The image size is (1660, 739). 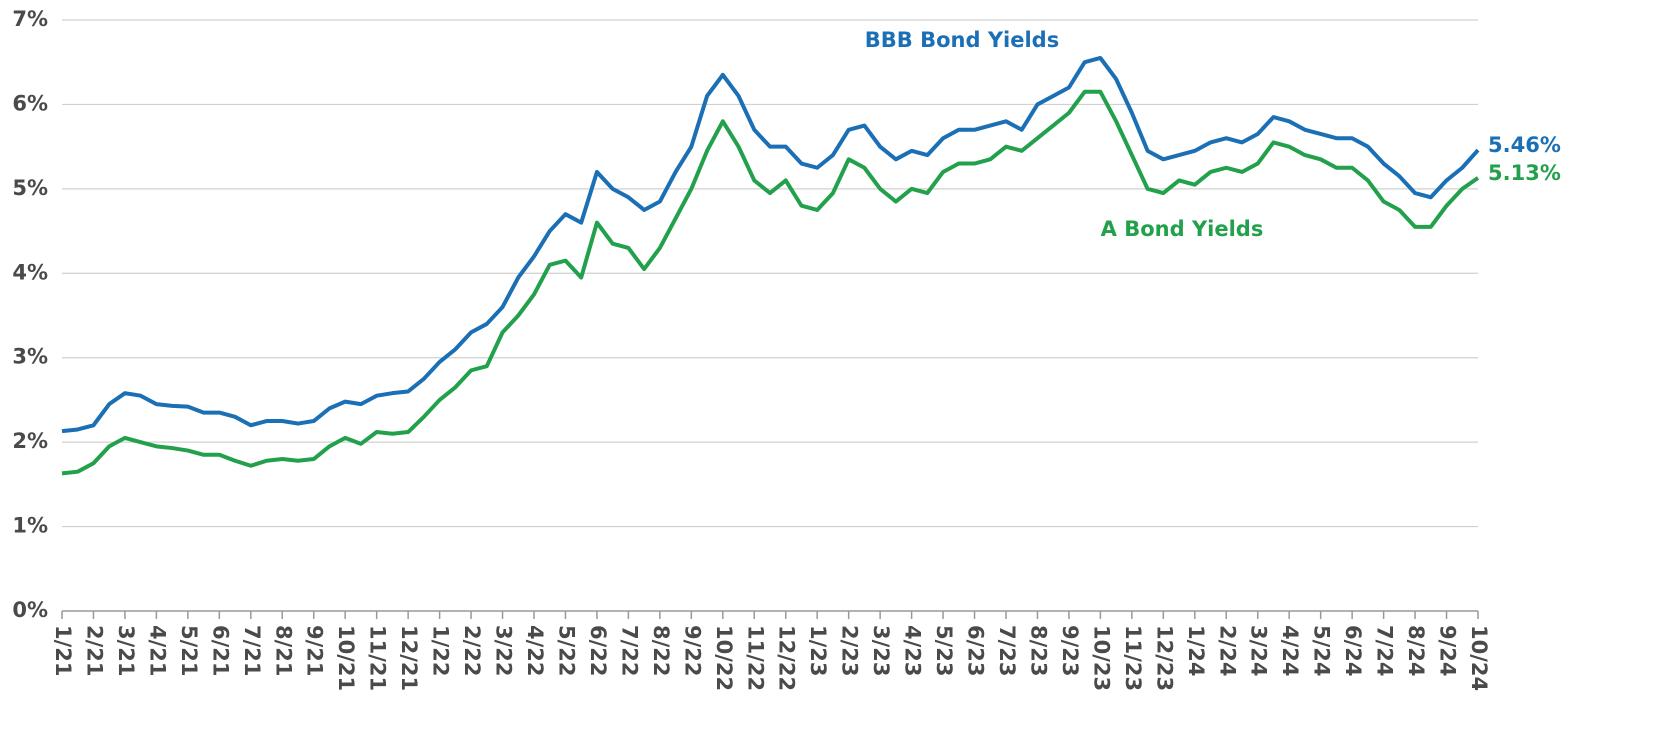 I want to click on x-tick-label: 11/21, so click(x=378, y=658).